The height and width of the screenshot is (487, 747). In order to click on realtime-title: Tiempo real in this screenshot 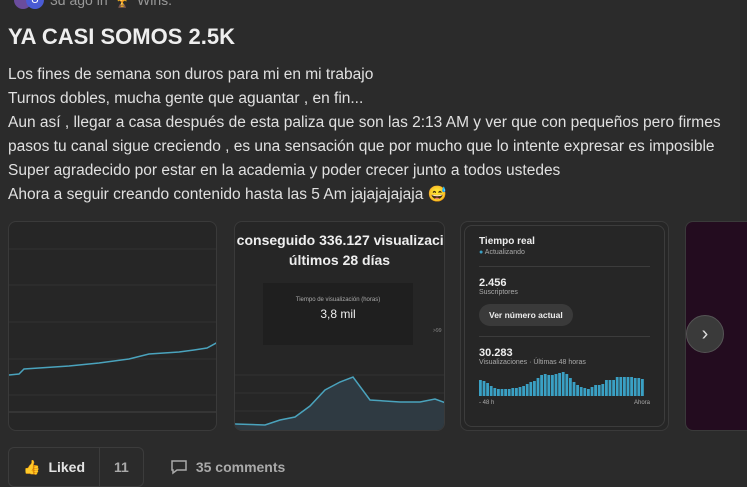, I will do `click(507, 241)`.